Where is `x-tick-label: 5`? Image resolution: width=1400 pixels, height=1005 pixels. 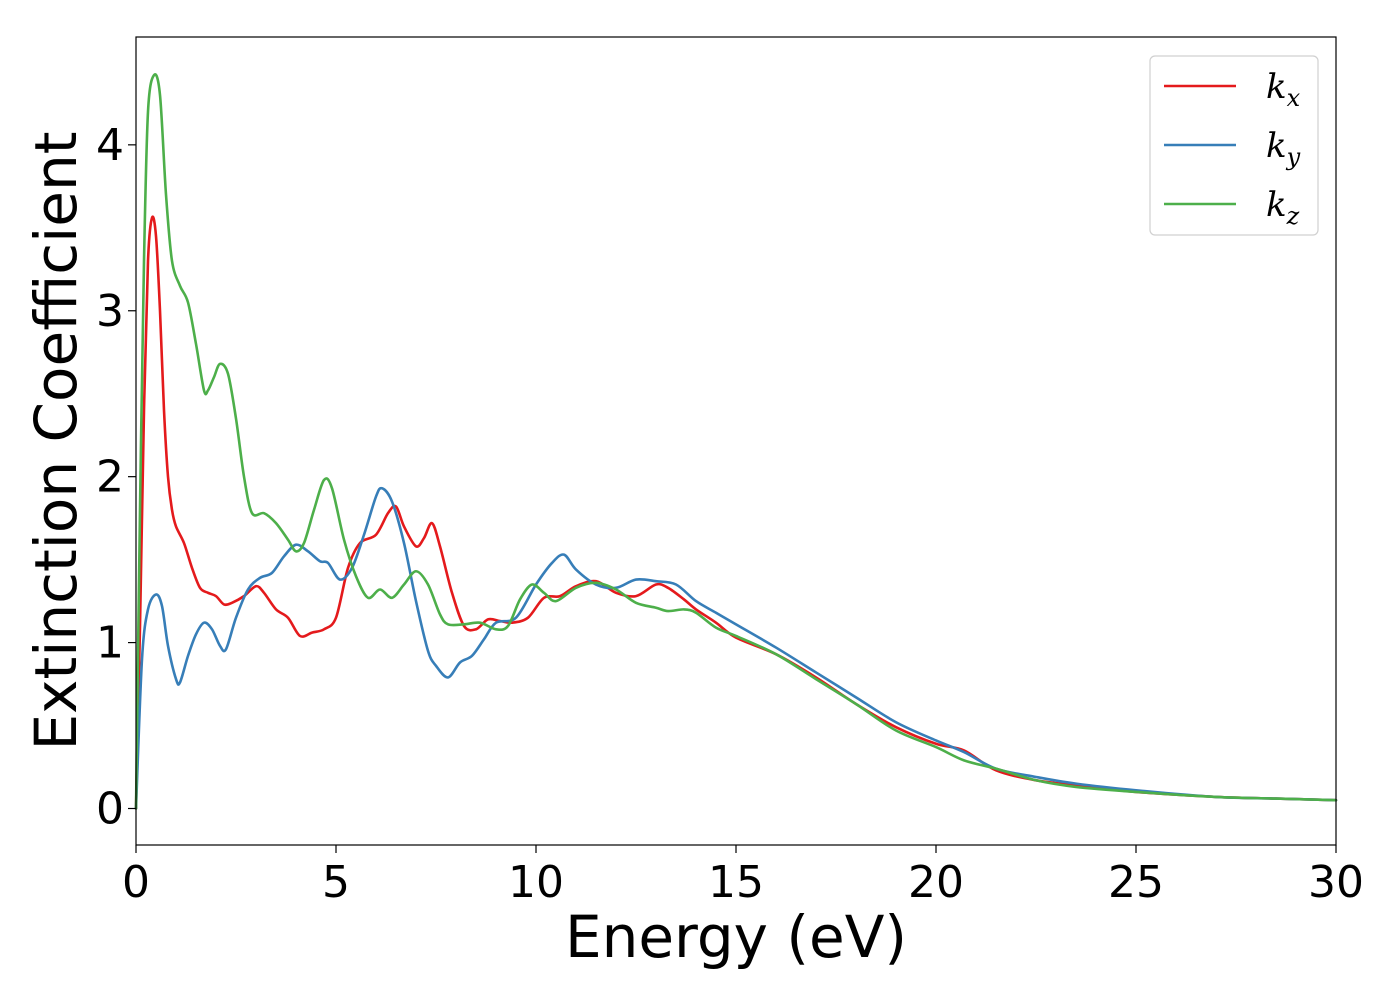
x-tick-label: 5 is located at coordinates (336, 882).